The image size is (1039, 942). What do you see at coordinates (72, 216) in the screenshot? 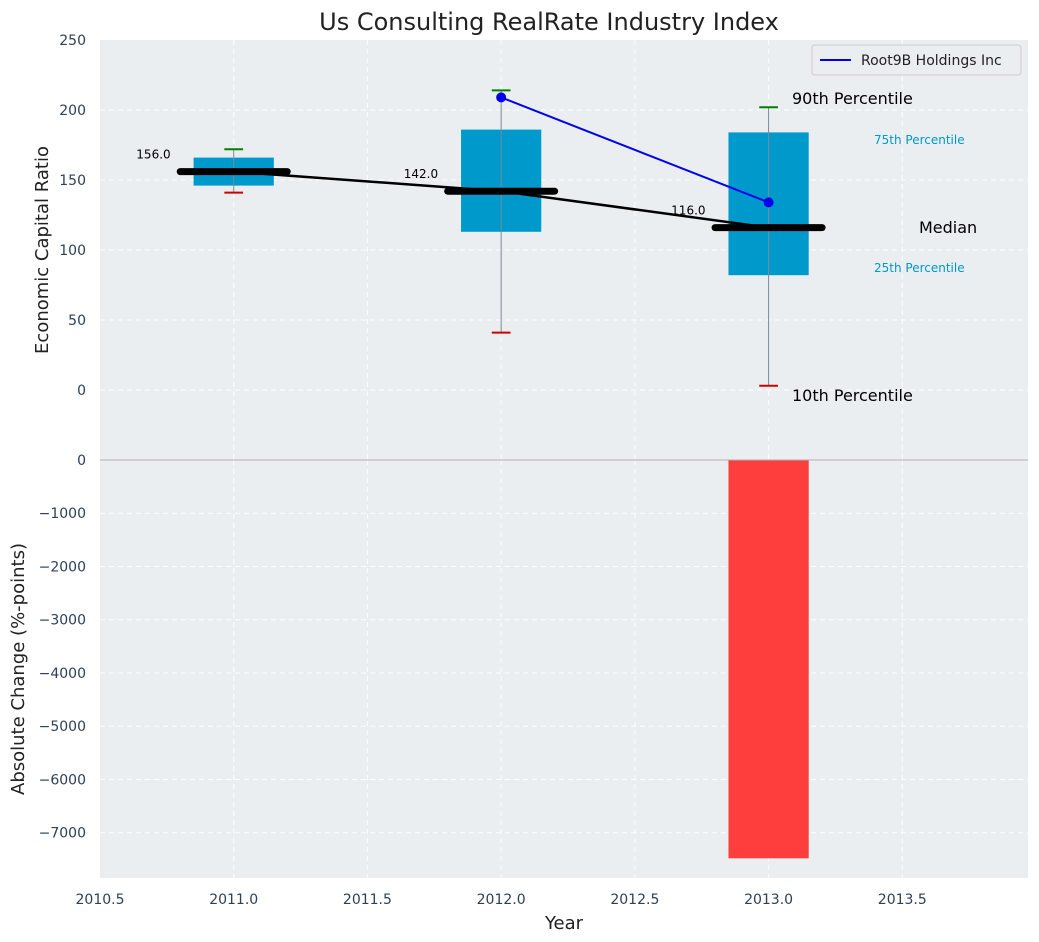
I see `top-y-tick-labels: 0 50 100 150 200 250` at bounding box center [72, 216].